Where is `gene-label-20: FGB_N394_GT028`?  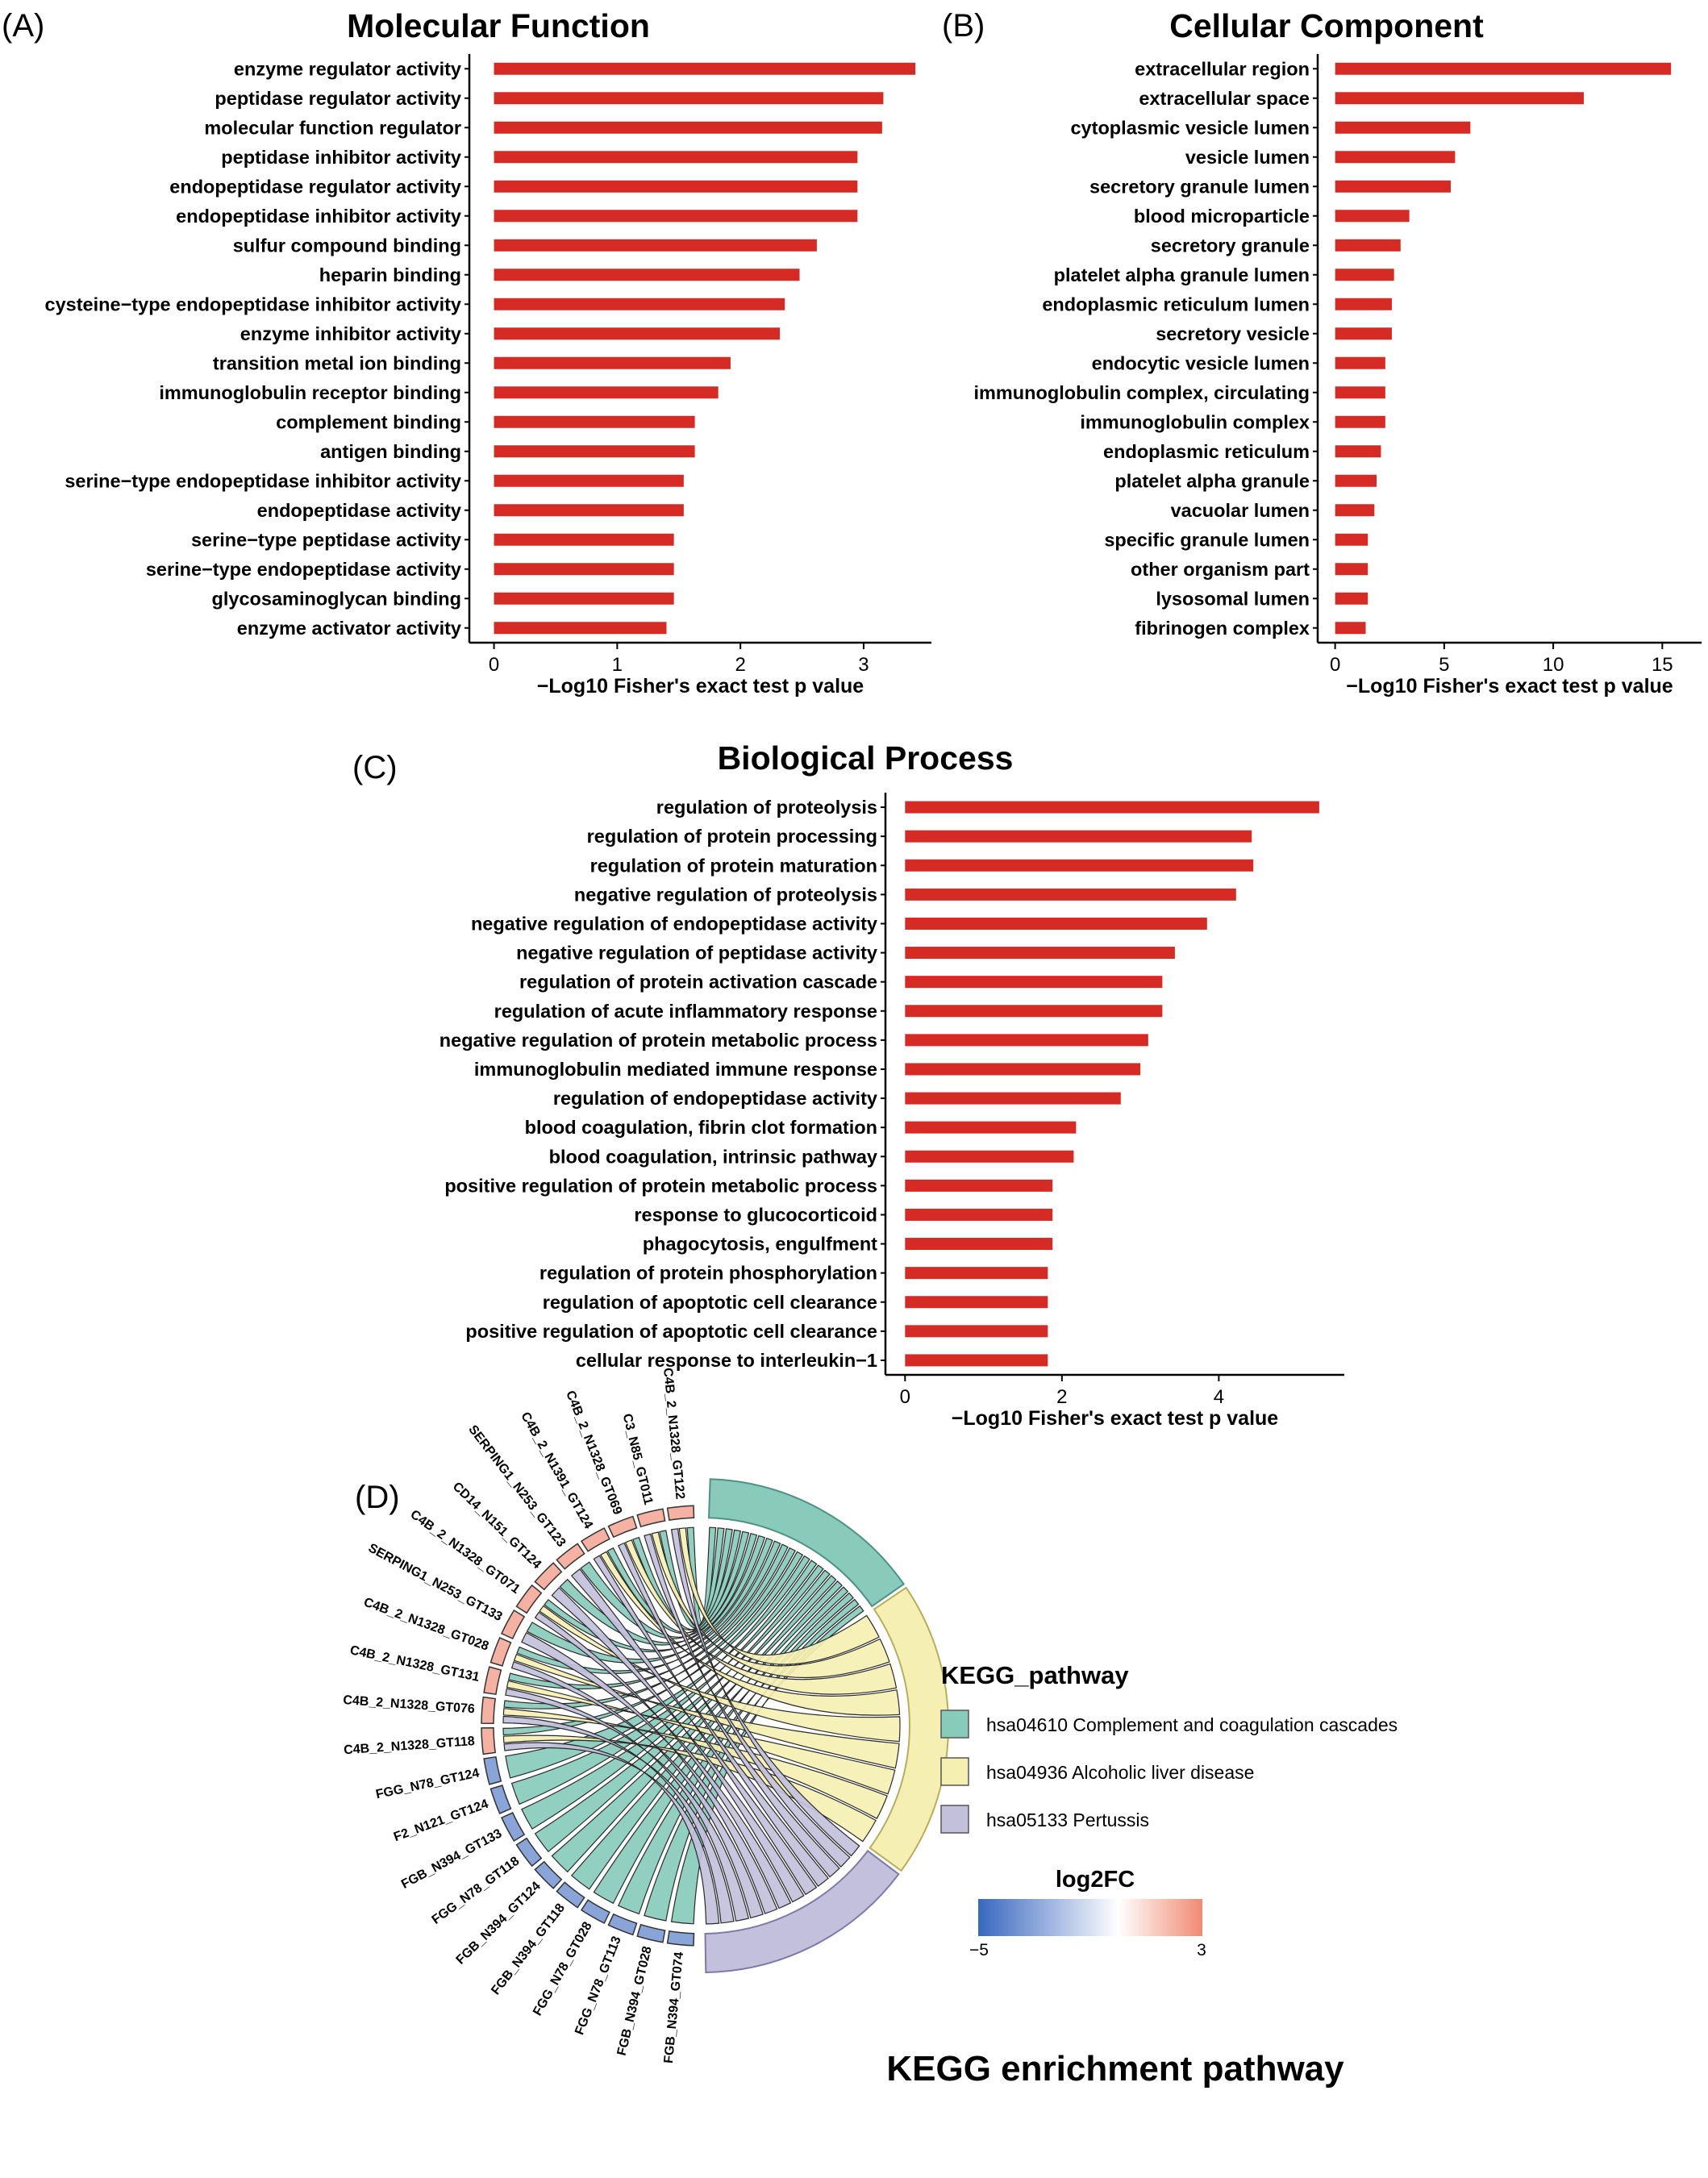
gene-label-20: FGB_N394_GT028 is located at coordinates (635, 2001).